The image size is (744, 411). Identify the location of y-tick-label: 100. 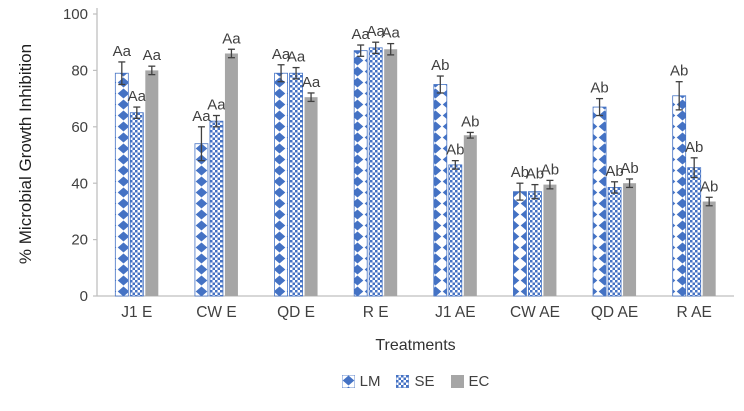
(75, 14).